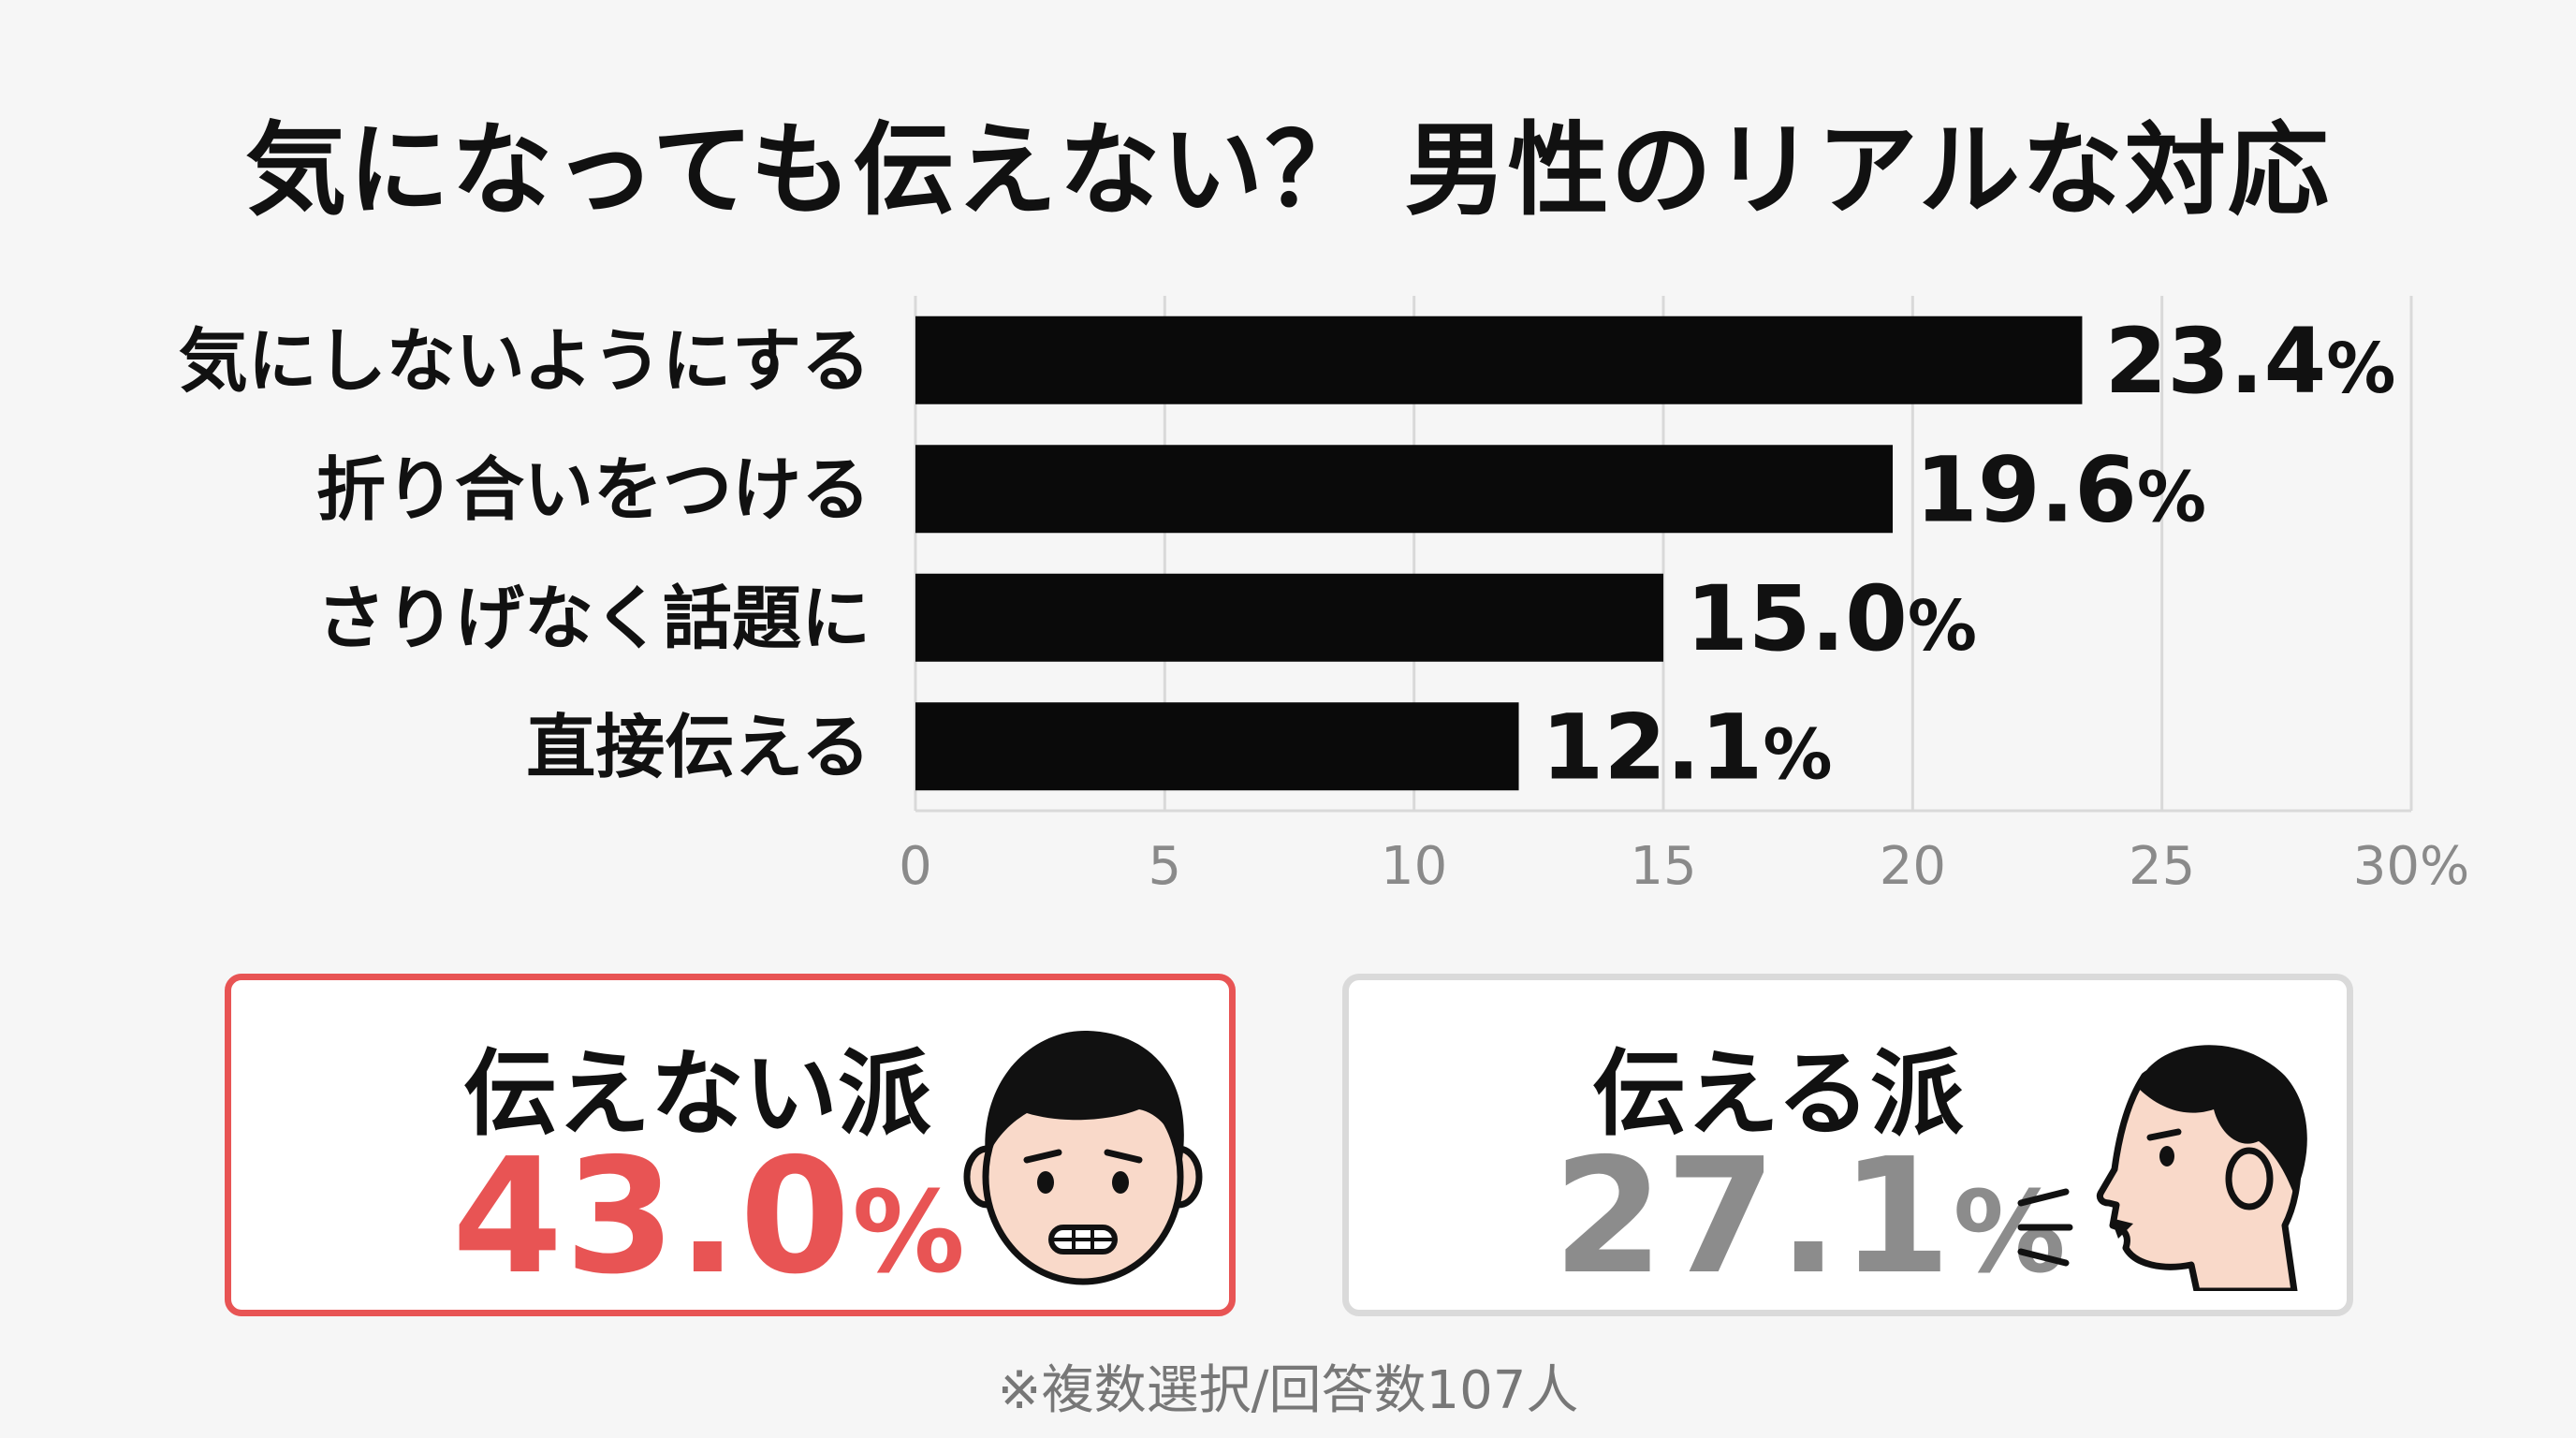 The height and width of the screenshot is (1438, 2576). What do you see at coordinates (1663, 866) in the screenshot?
I see `x-tick-label: 15` at bounding box center [1663, 866].